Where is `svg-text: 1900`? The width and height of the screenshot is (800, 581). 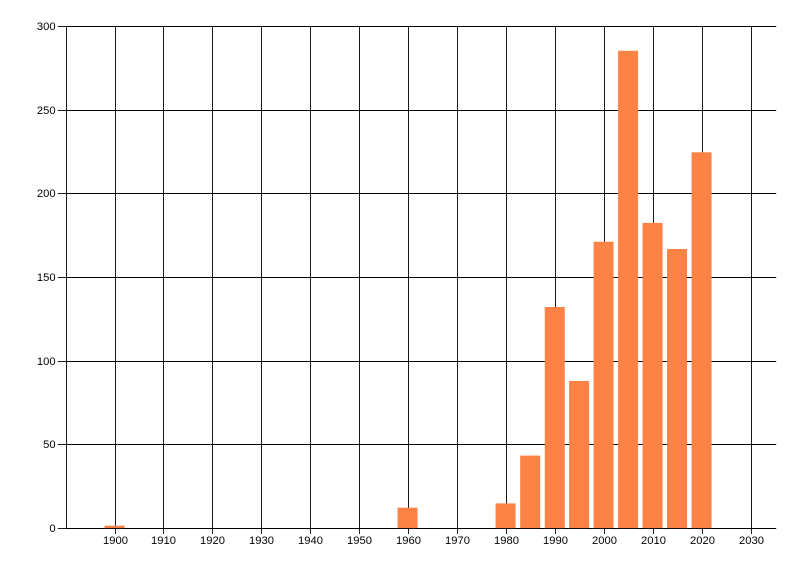 svg-text: 1900 is located at coordinates (115, 541).